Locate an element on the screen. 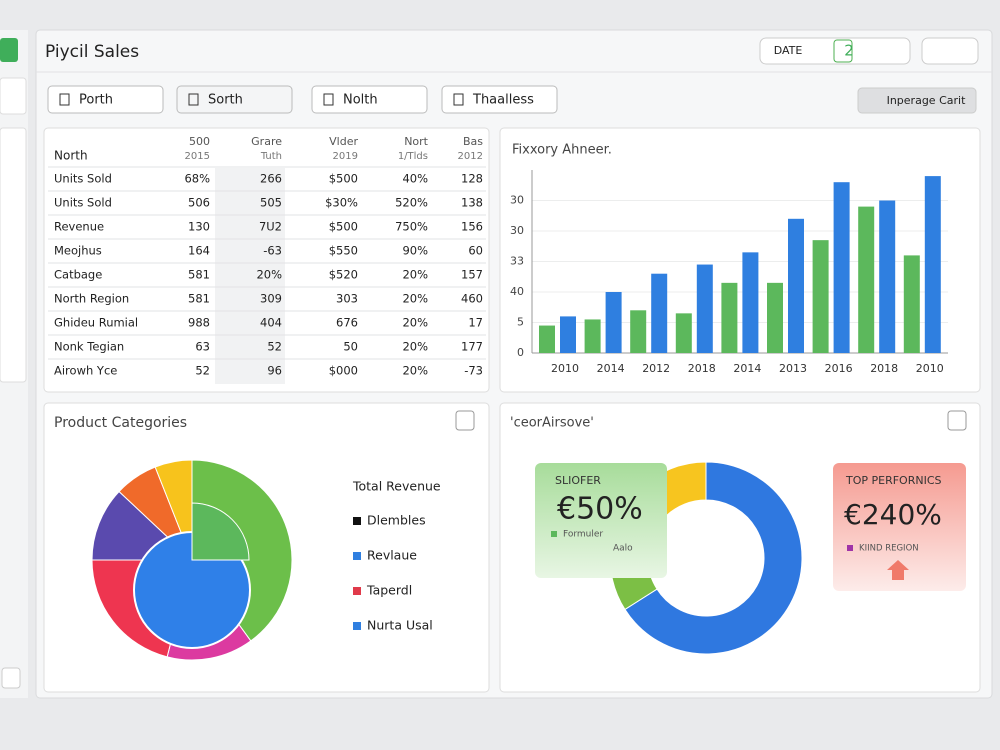 The height and width of the screenshot is (750, 1000). cell: 506 is located at coordinates (199, 203).